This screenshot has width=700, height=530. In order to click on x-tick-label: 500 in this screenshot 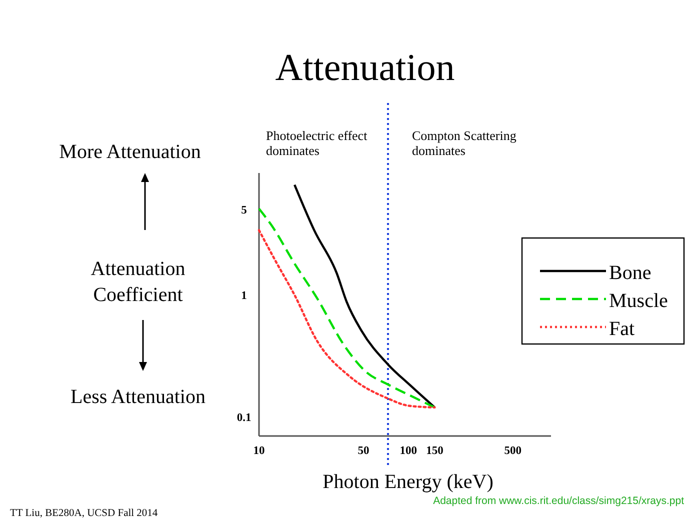, I will do `click(513, 451)`.